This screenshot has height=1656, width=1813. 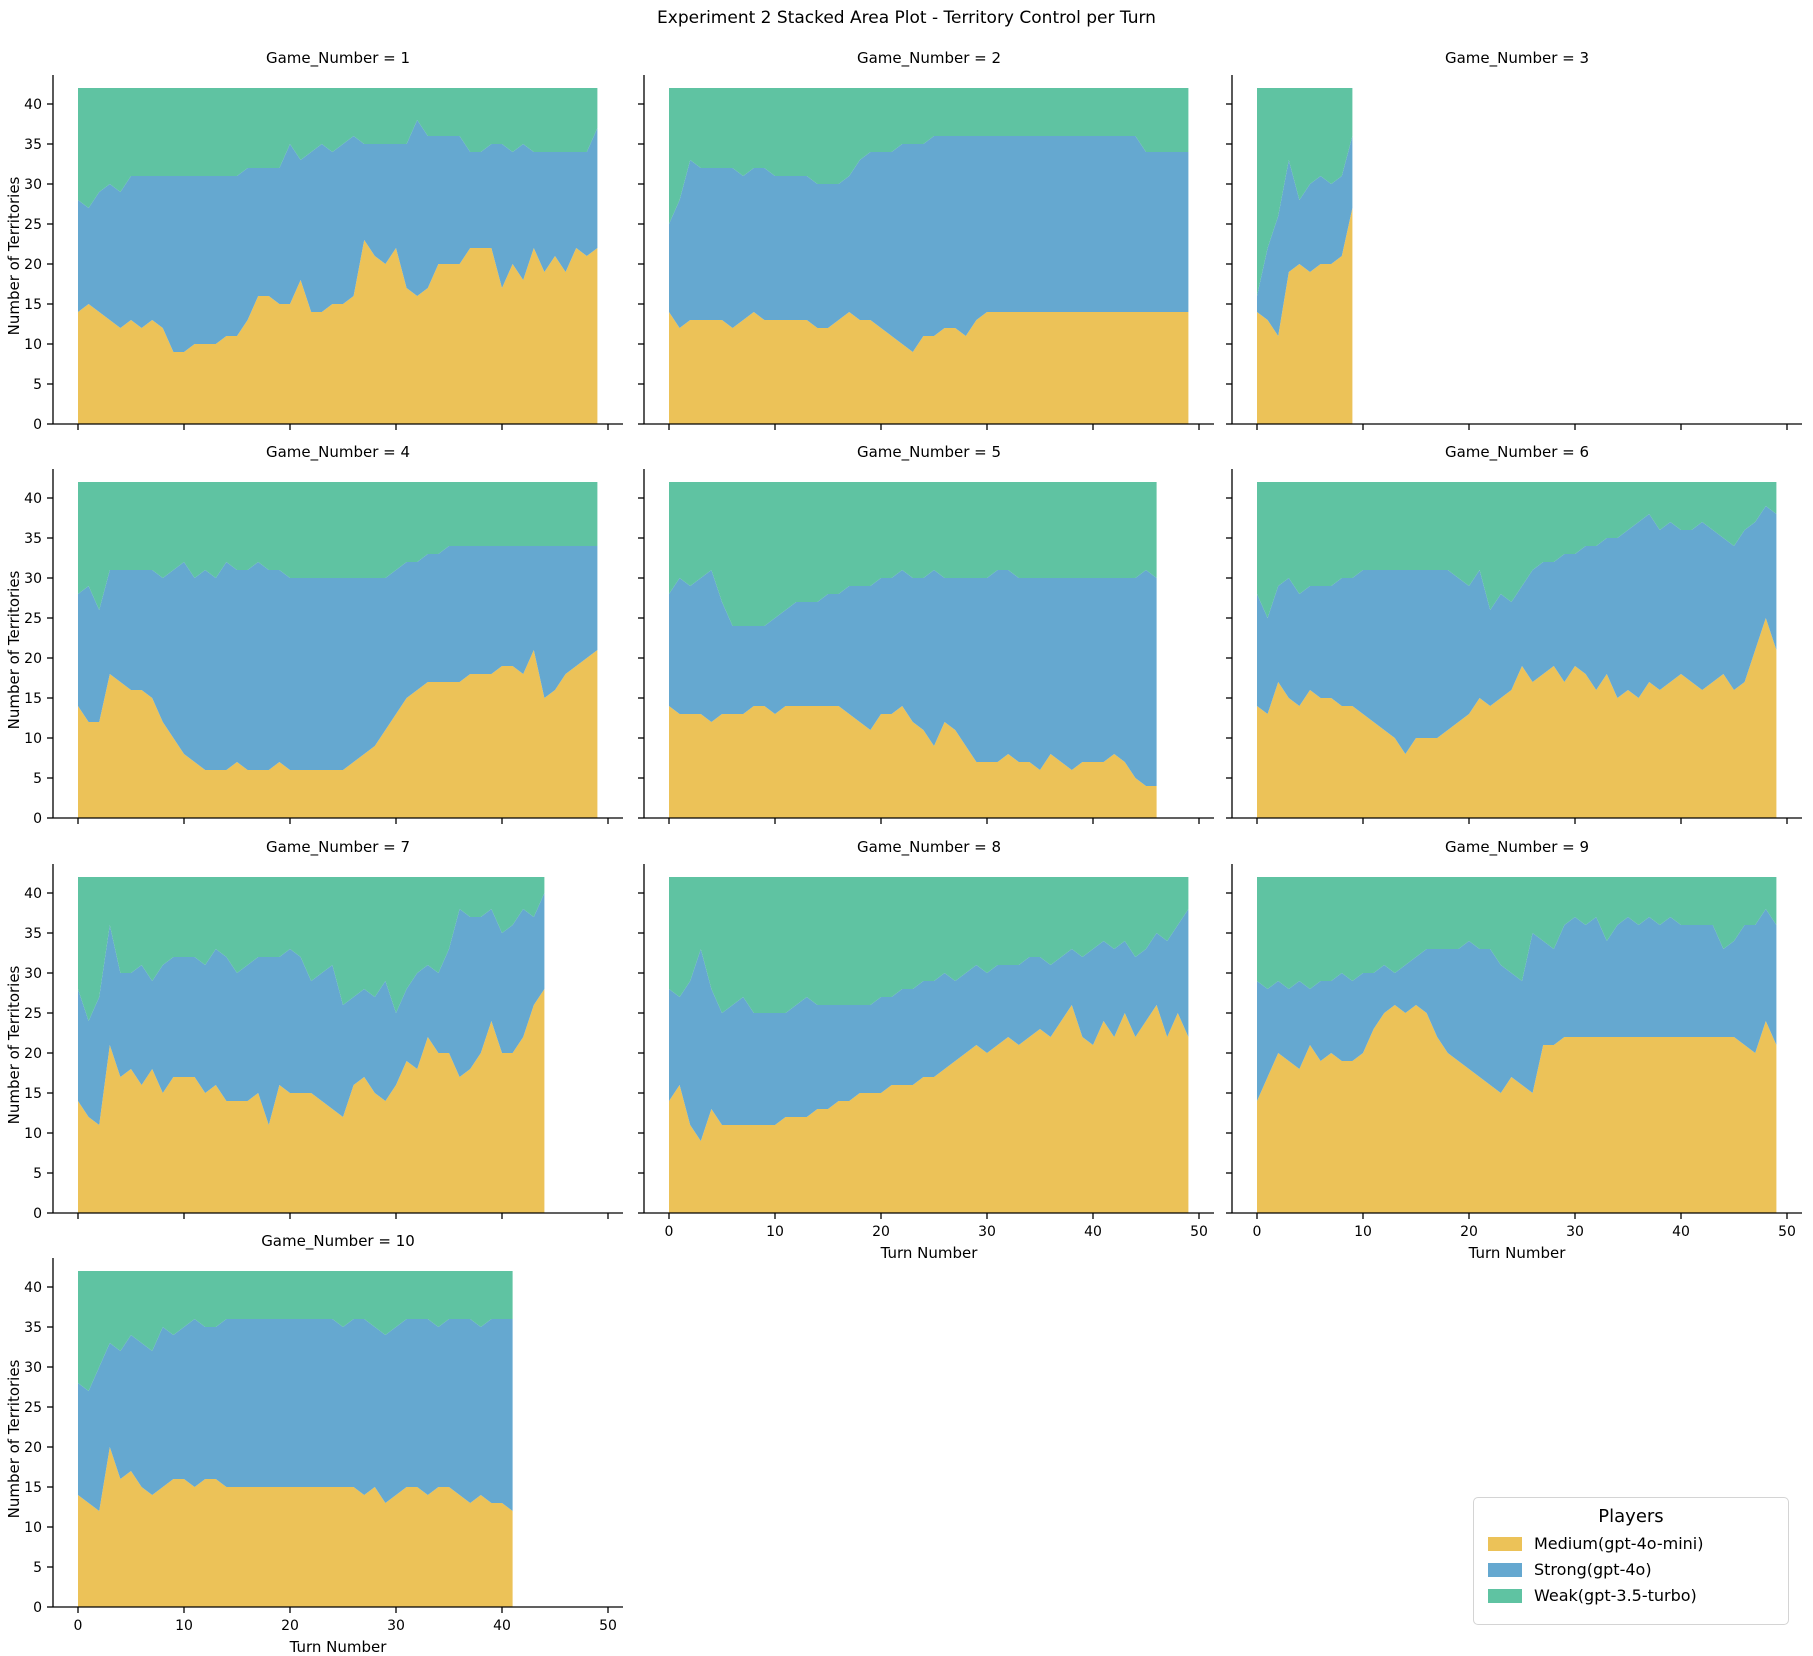 I want to click on facet-title-game-10: Game_Number = 10, so click(x=338, y=1241).